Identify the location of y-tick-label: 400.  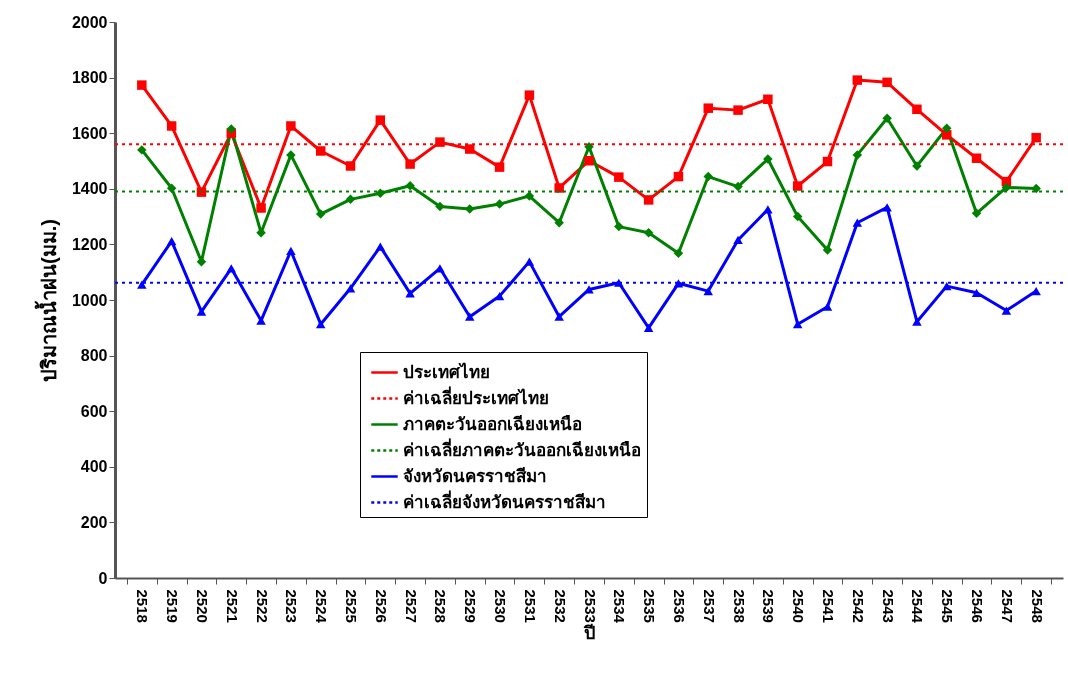
(94, 467).